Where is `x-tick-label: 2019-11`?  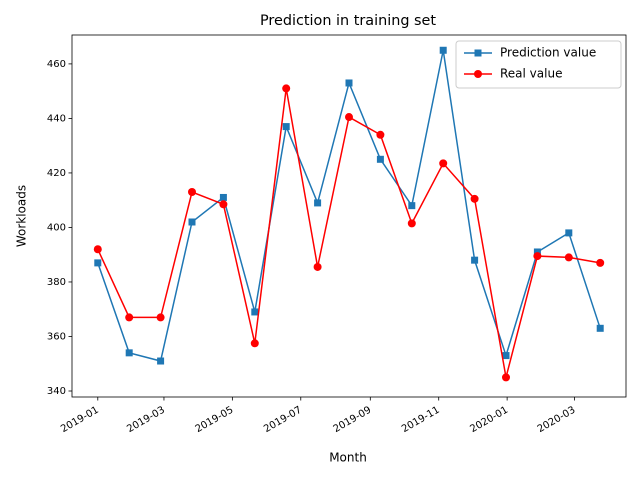
x-tick-label: 2019-11 is located at coordinates (421, 420).